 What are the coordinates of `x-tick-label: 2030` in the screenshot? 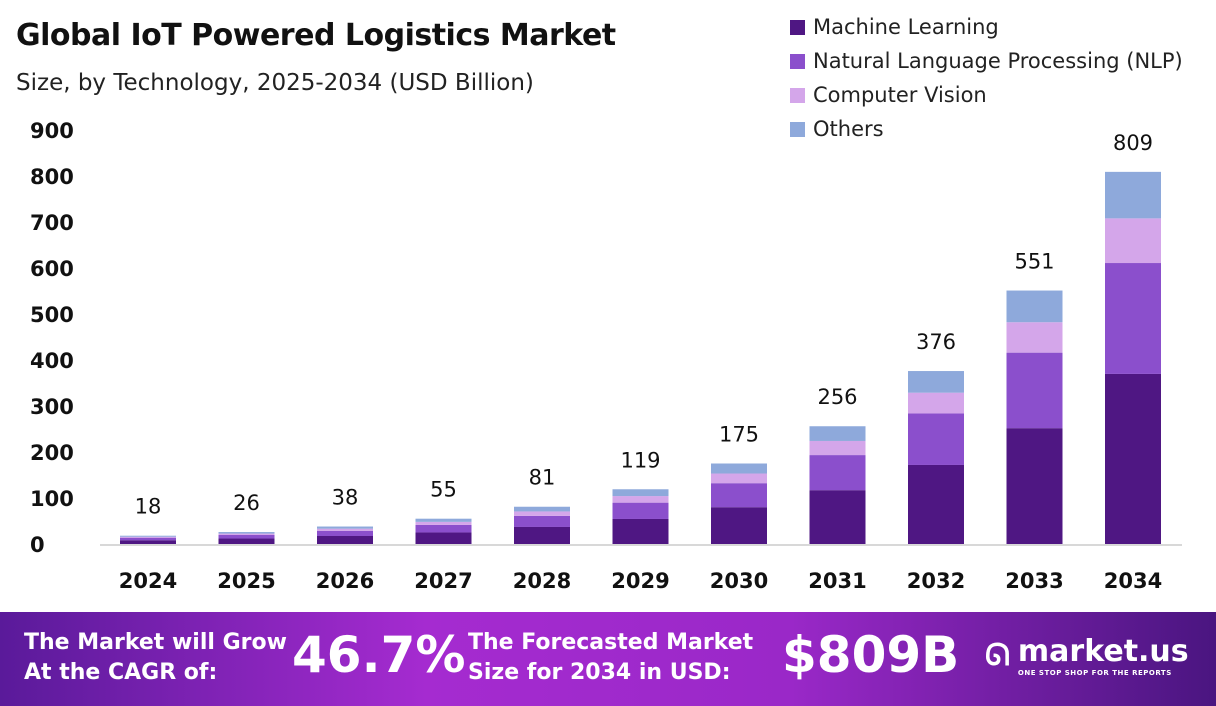 It's located at (739, 581).